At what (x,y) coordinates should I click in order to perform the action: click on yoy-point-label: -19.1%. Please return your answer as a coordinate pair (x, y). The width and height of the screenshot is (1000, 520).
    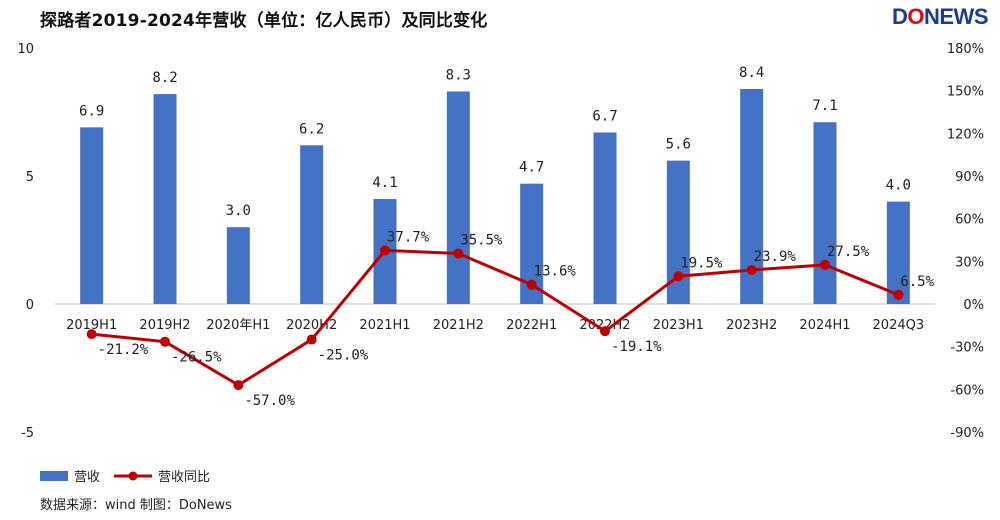
    Looking at the image, I should click on (636, 347).